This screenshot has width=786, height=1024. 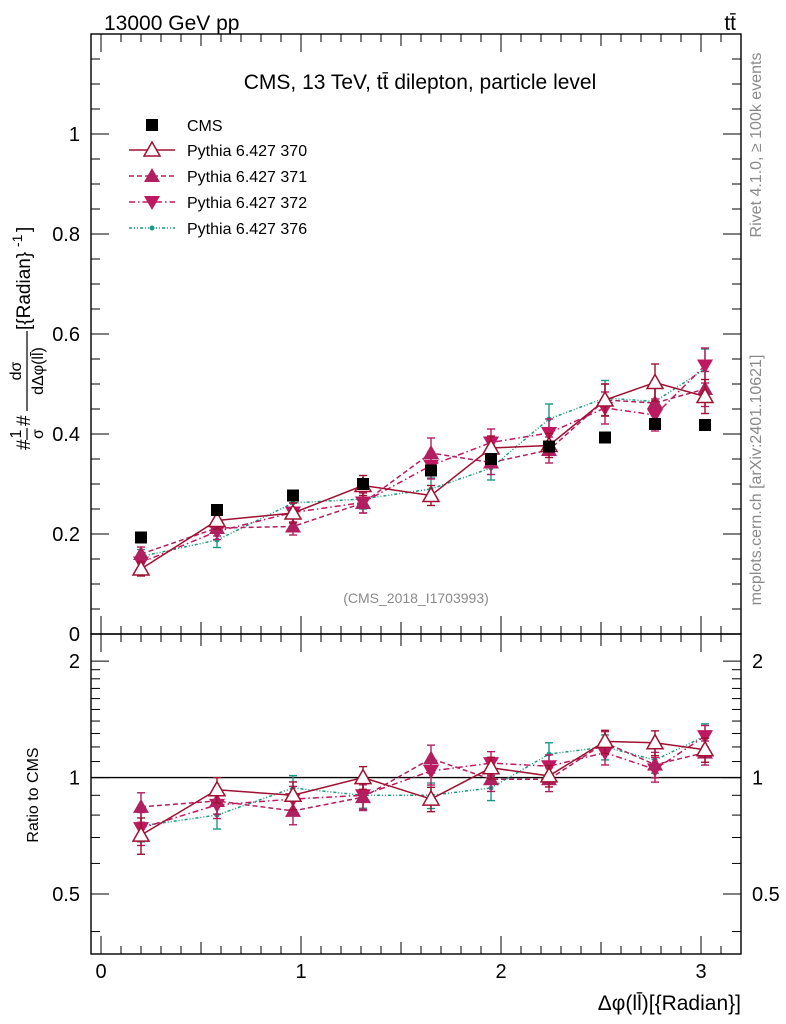 I want to click on ratio-tick-label-left-2: 2, so click(x=74, y=662).